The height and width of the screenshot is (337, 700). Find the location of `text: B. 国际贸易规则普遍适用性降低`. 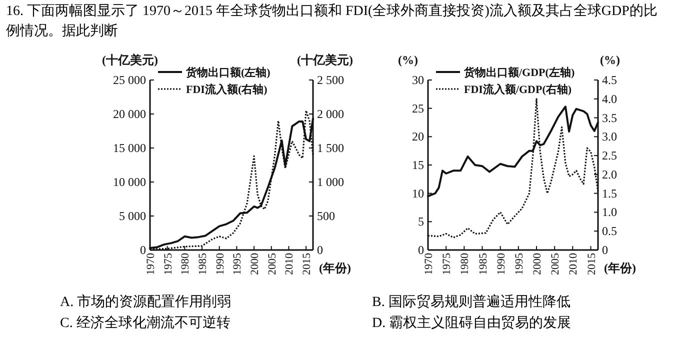

text: B. 国际贸易规则普遍适用性降低 is located at coordinates (471, 302).